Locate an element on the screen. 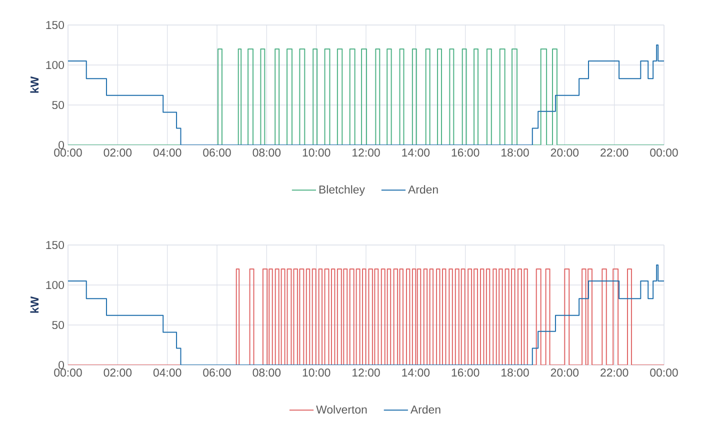  legend-label: Bletchley is located at coordinates (342, 190).